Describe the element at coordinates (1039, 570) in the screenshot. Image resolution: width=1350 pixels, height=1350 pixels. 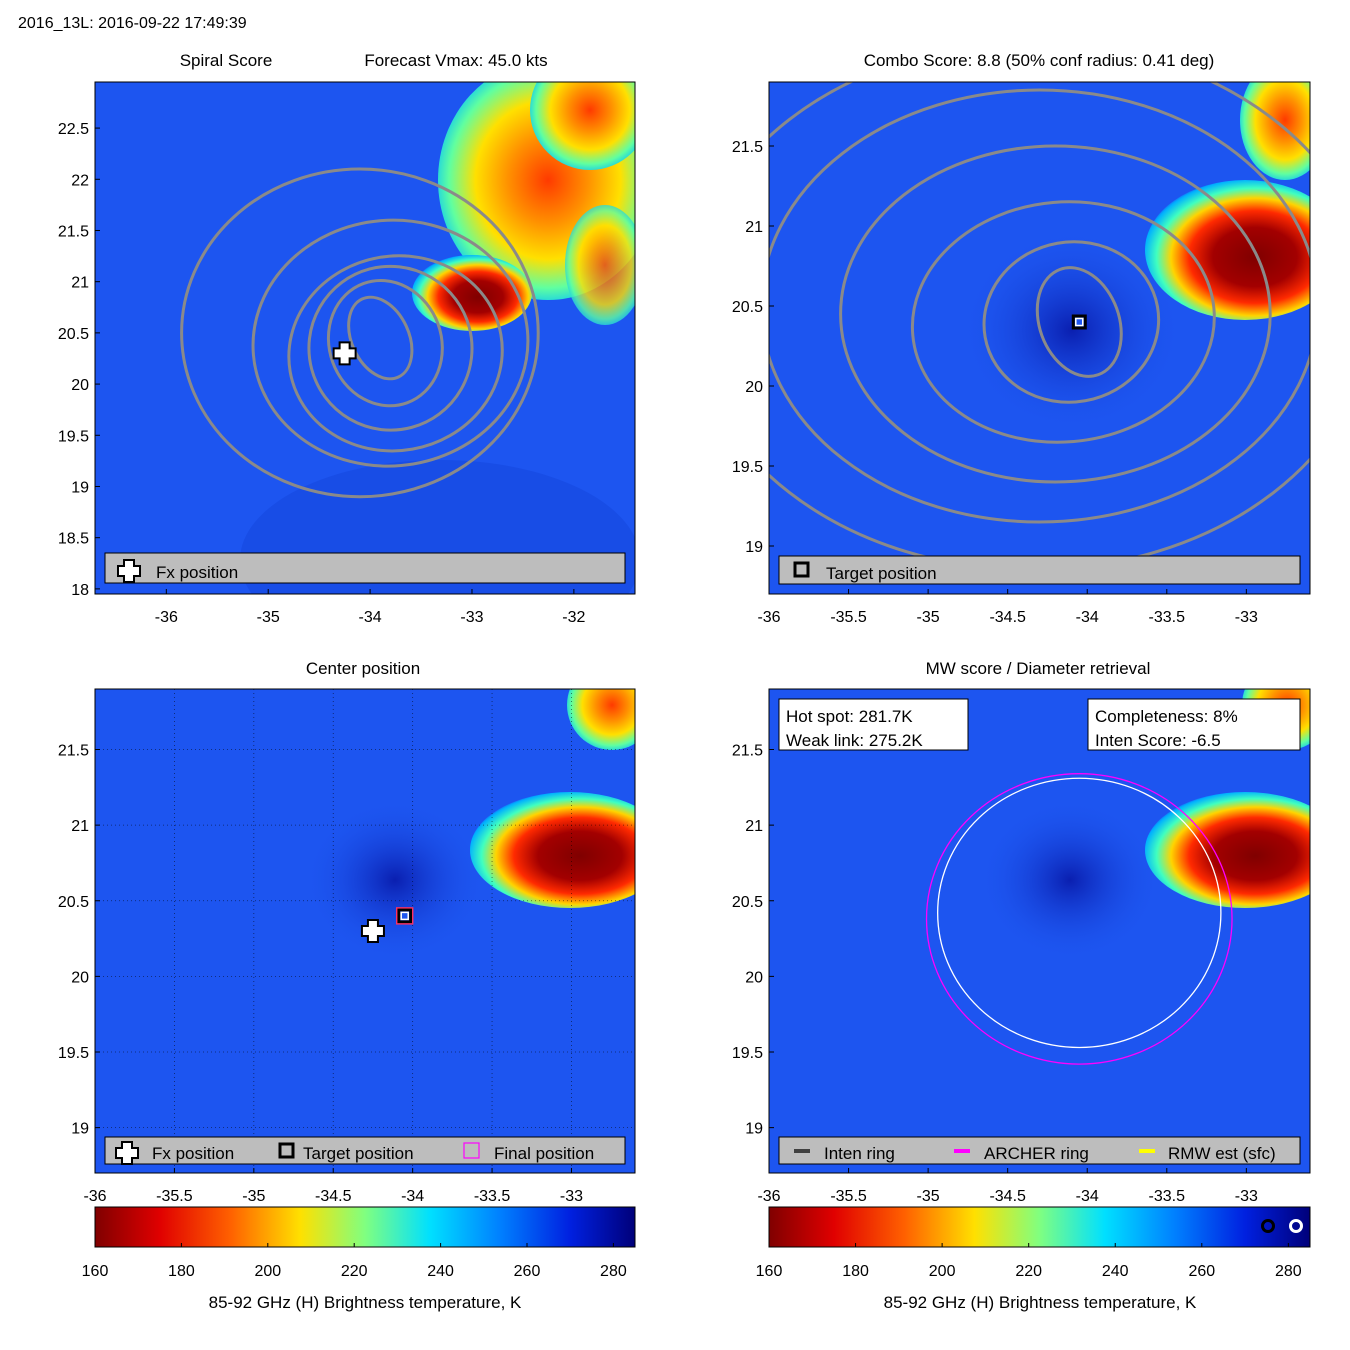
I see `combo-legend` at that location.